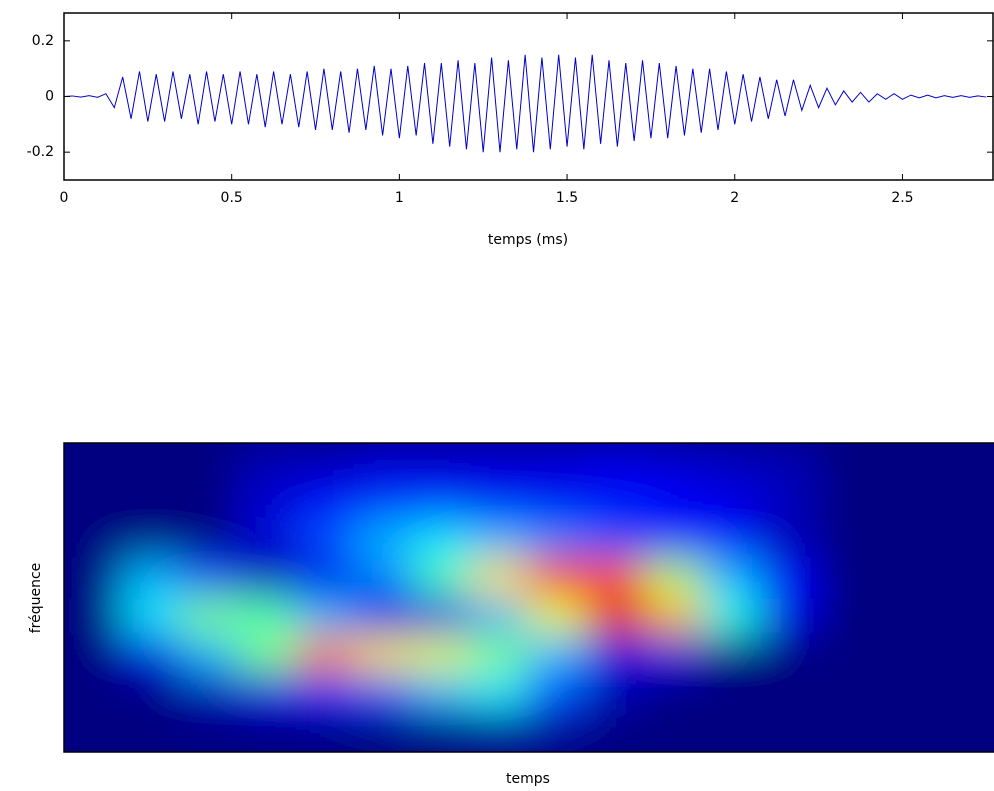 The image size is (994, 791). What do you see at coordinates (399, 198) in the screenshot?
I see `x-tick-label: 1` at bounding box center [399, 198].